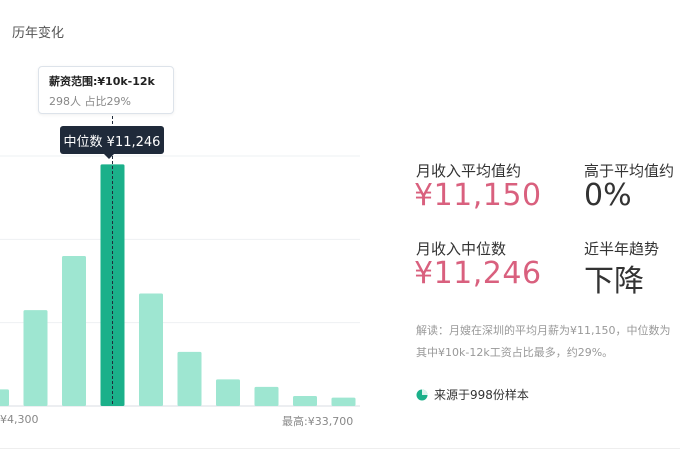 The width and height of the screenshot is (680, 454). What do you see at coordinates (112, 142) in the screenshot?
I see `median-tag: 中位数 ¥11,246` at bounding box center [112, 142].